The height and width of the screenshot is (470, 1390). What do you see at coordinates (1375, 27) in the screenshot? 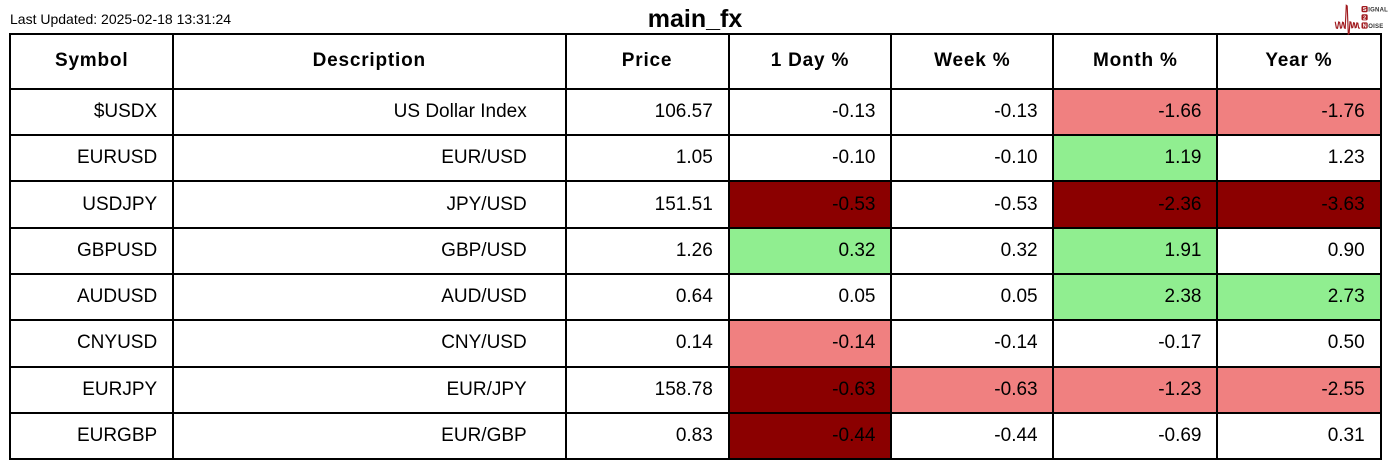
I see `svg-text: OISE` at bounding box center [1375, 27].